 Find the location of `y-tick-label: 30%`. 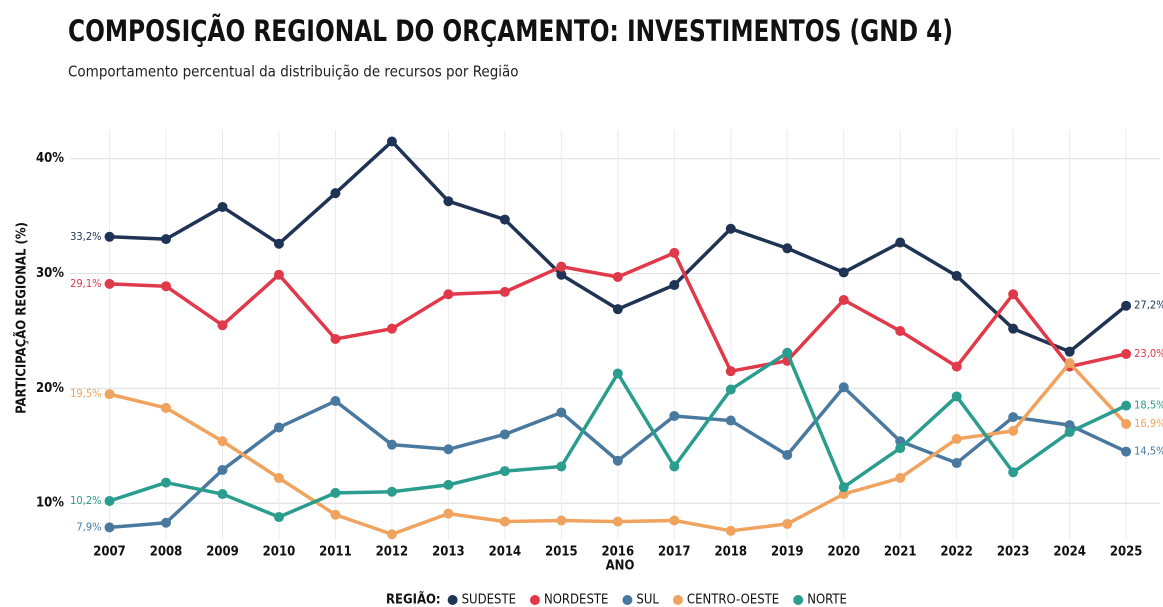

y-tick-label: 30% is located at coordinates (50, 273).